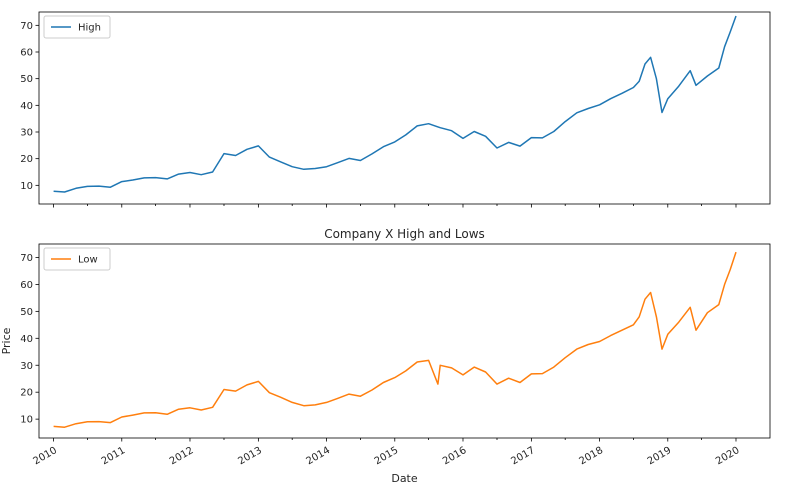 The height and width of the screenshot is (488, 795). I want to click on x-tick-label: 2016, so click(455, 456).